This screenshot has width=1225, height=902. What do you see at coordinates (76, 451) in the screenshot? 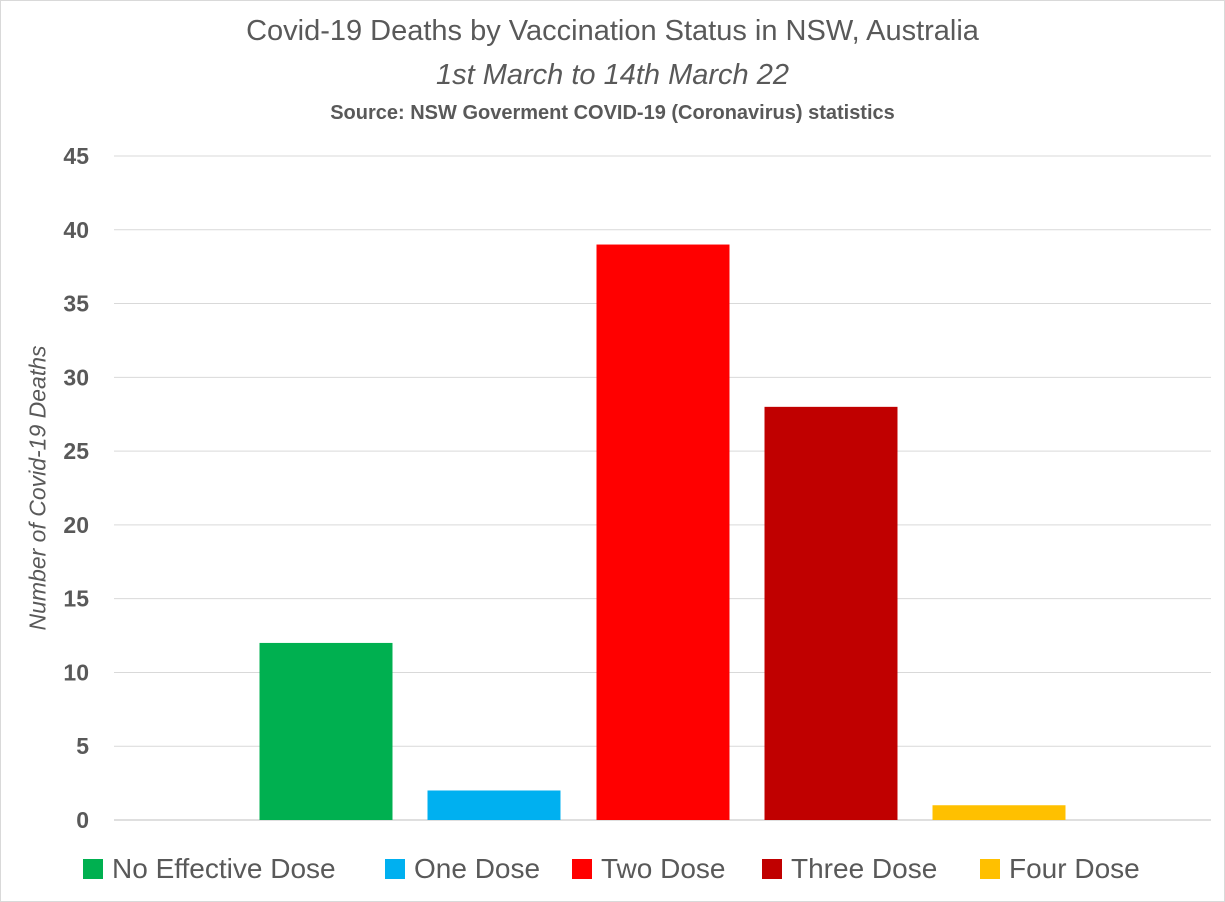
I see `y-tick-label: 25` at bounding box center [76, 451].